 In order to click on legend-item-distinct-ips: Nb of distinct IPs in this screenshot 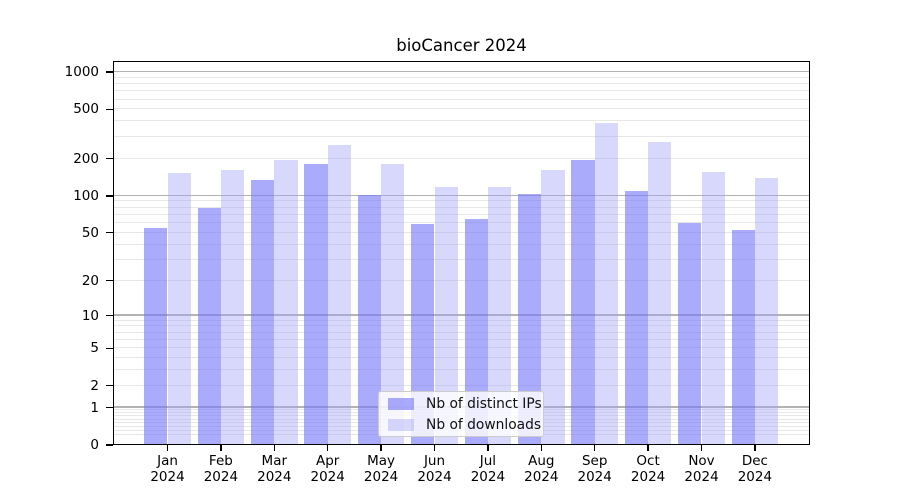, I will do `click(465, 404)`.